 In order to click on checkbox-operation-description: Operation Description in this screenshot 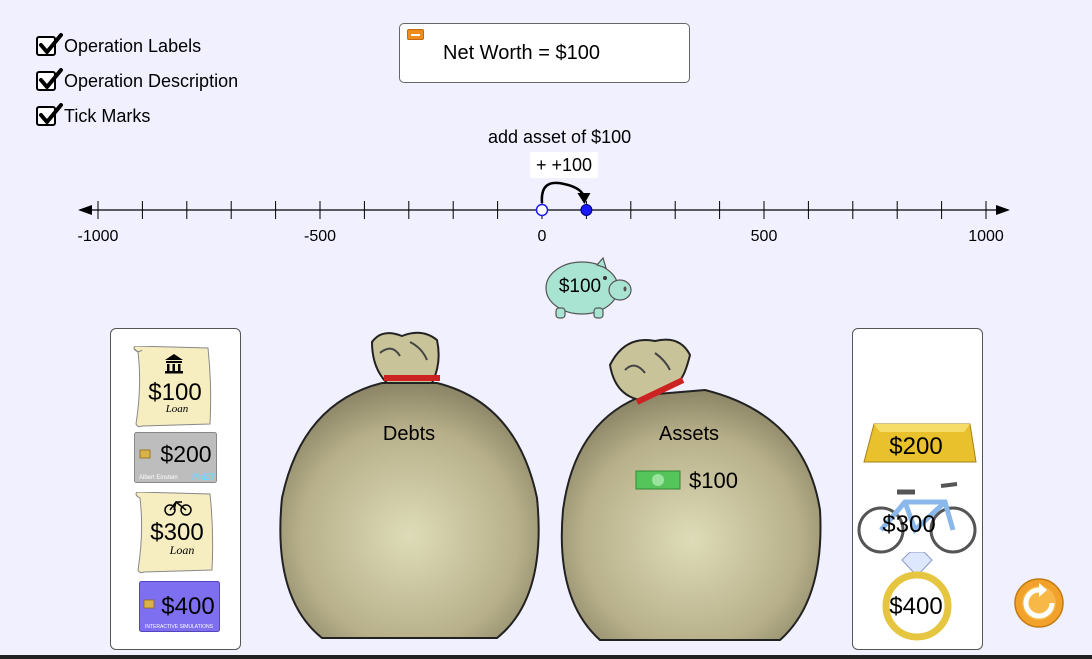, I will do `click(137, 81)`.